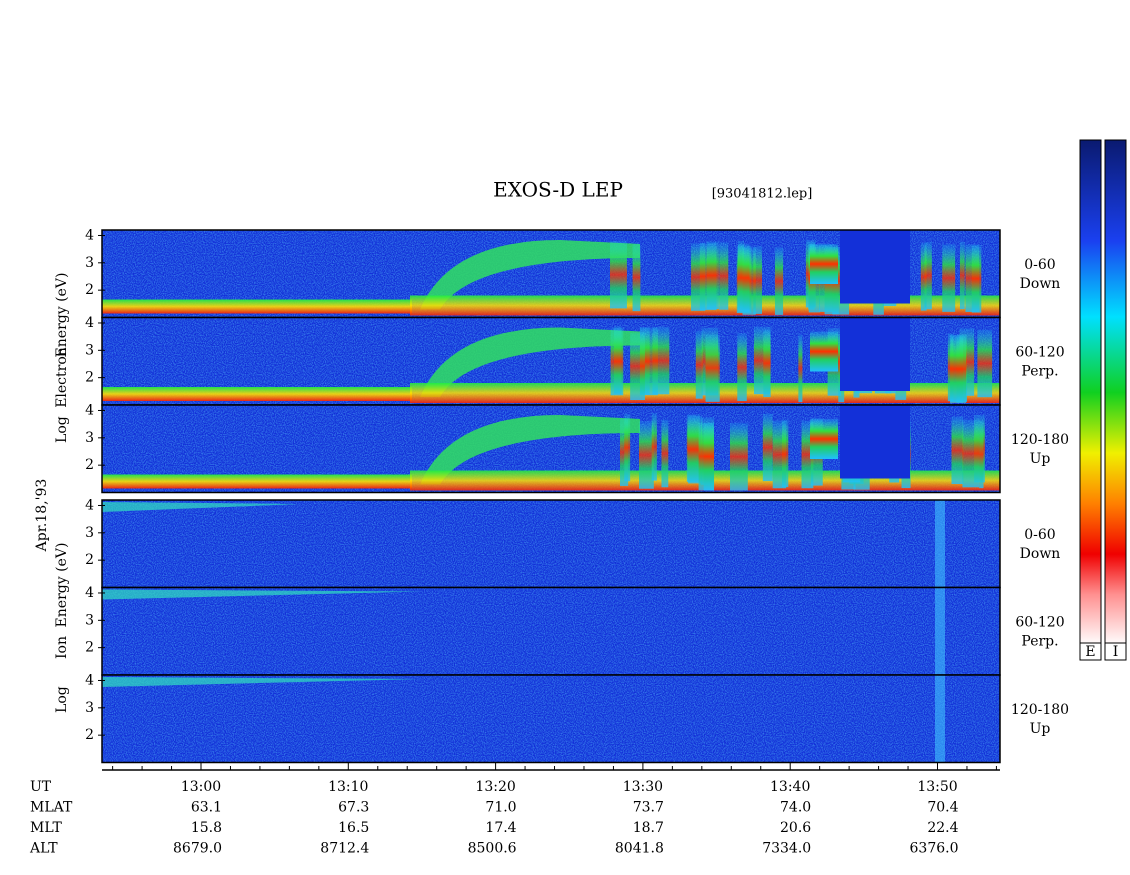  I want to click on row-value: 18.7, so click(648, 828).